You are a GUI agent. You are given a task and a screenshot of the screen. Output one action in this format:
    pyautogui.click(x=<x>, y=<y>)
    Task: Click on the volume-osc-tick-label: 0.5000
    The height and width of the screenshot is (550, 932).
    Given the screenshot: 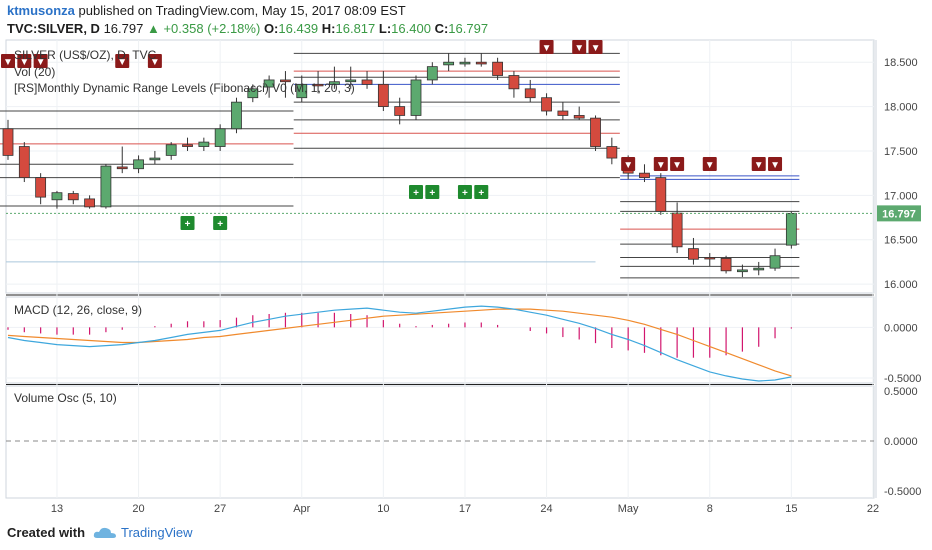 What is the action you would take?
    pyautogui.click(x=901, y=392)
    